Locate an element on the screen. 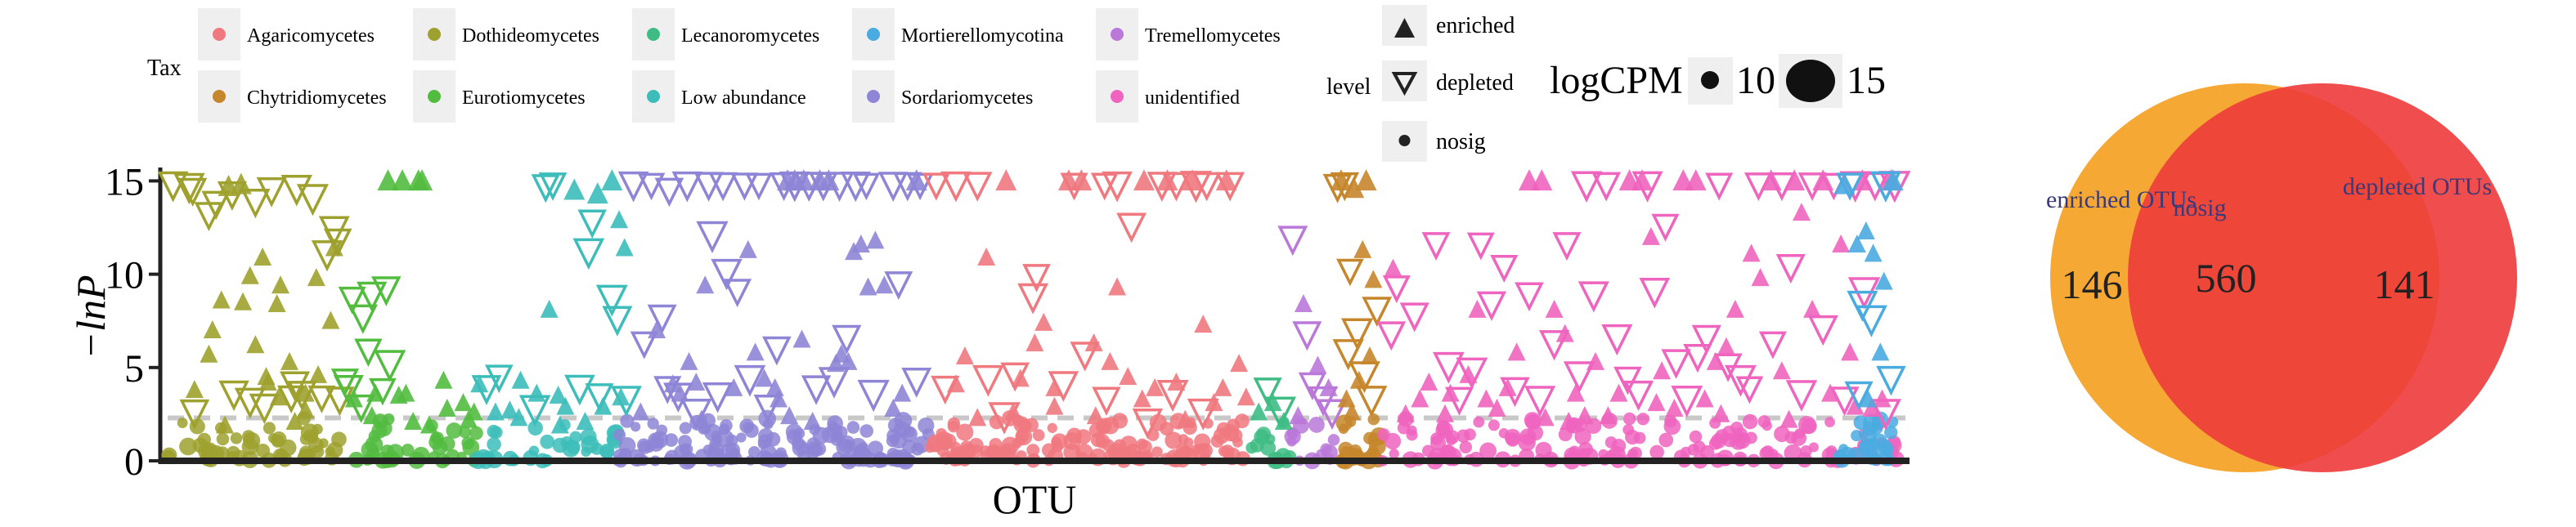 This screenshot has height=527, width=2576. y-tick-label: 10 is located at coordinates (125, 275).